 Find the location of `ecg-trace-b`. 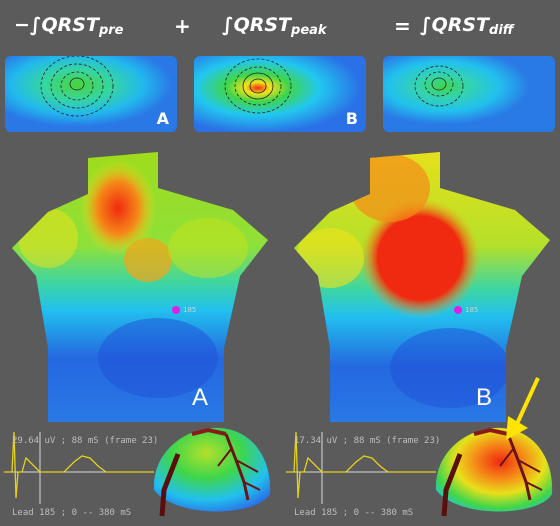

ecg-trace-b is located at coordinates (361, 467).